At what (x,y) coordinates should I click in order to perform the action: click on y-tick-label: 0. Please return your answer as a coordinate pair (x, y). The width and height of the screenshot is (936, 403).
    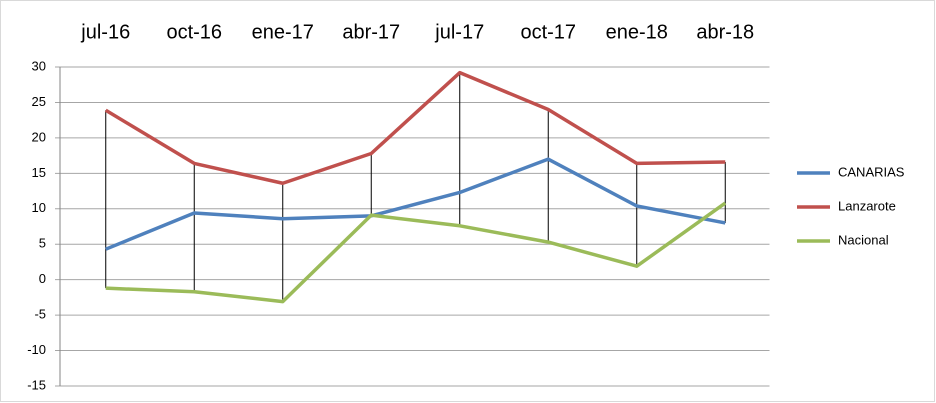
    Looking at the image, I should click on (42, 278).